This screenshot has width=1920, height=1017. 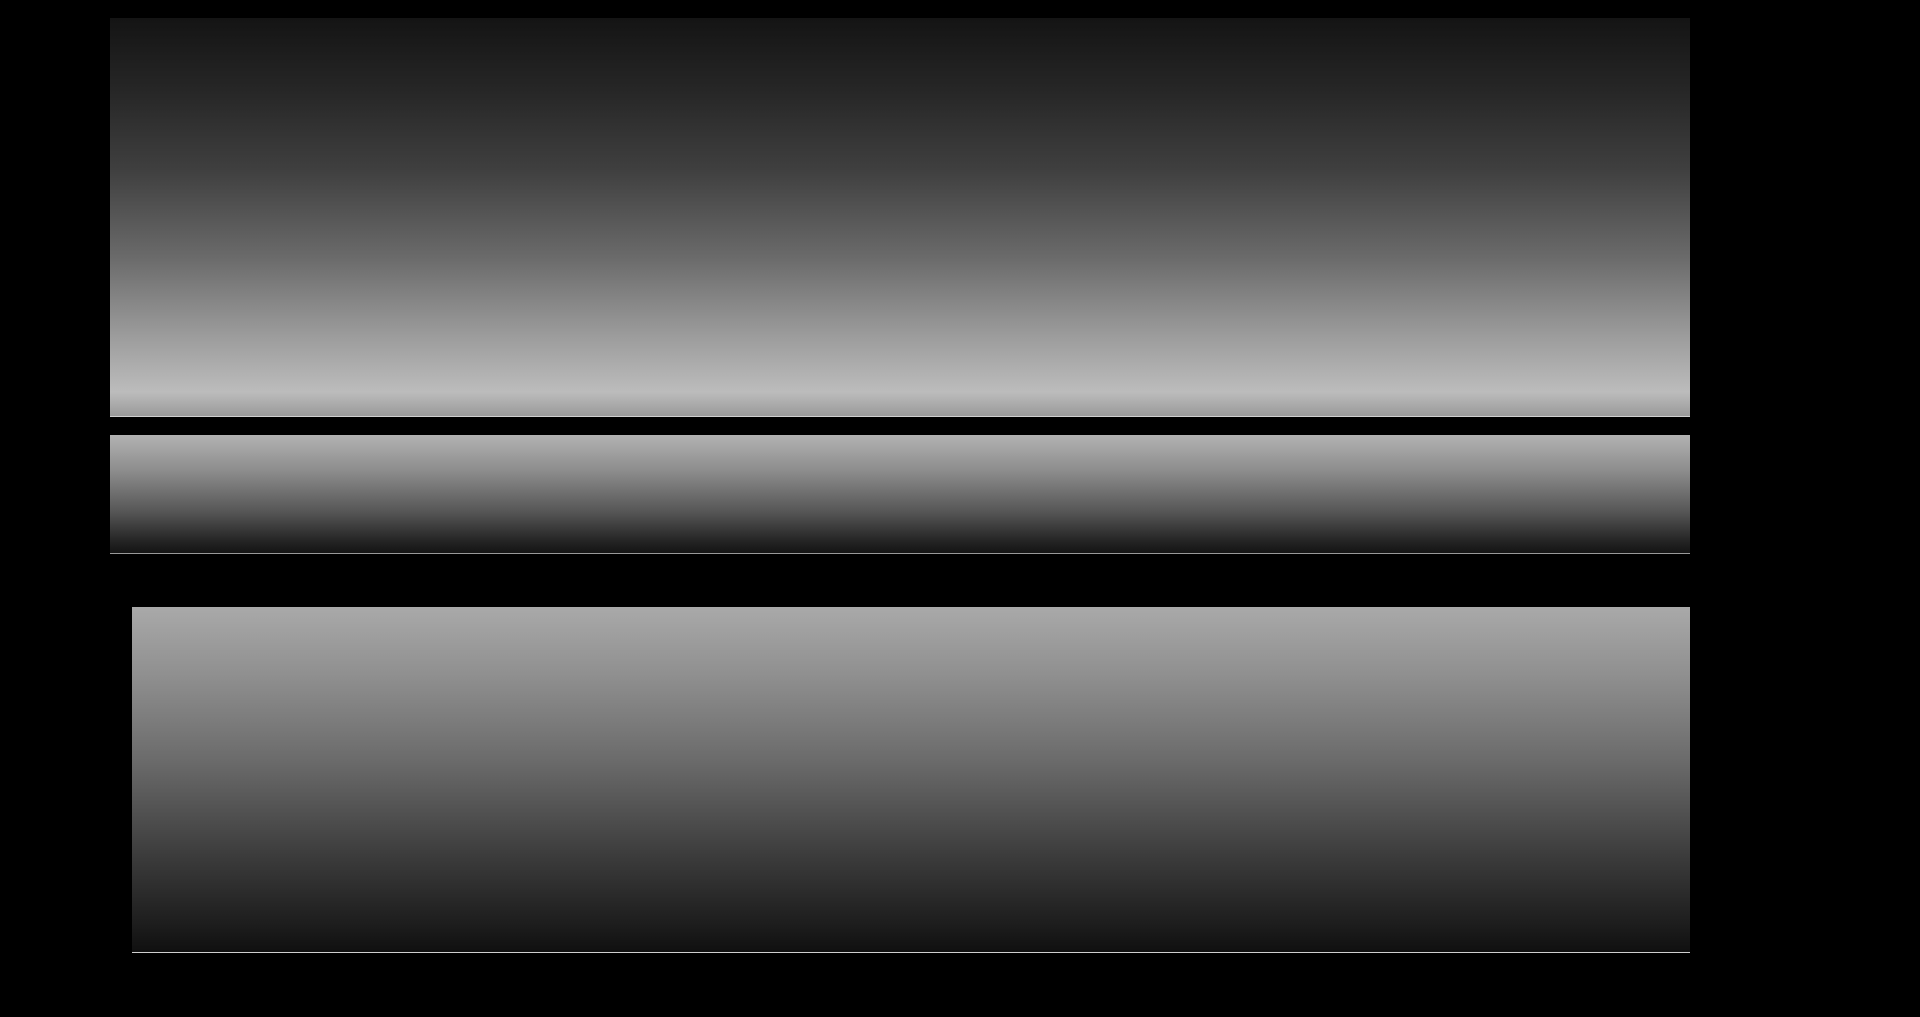 What do you see at coordinates (1707, 779) in the screenshot?
I see `temperature-y-axis` at bounding box center [1707, 779].